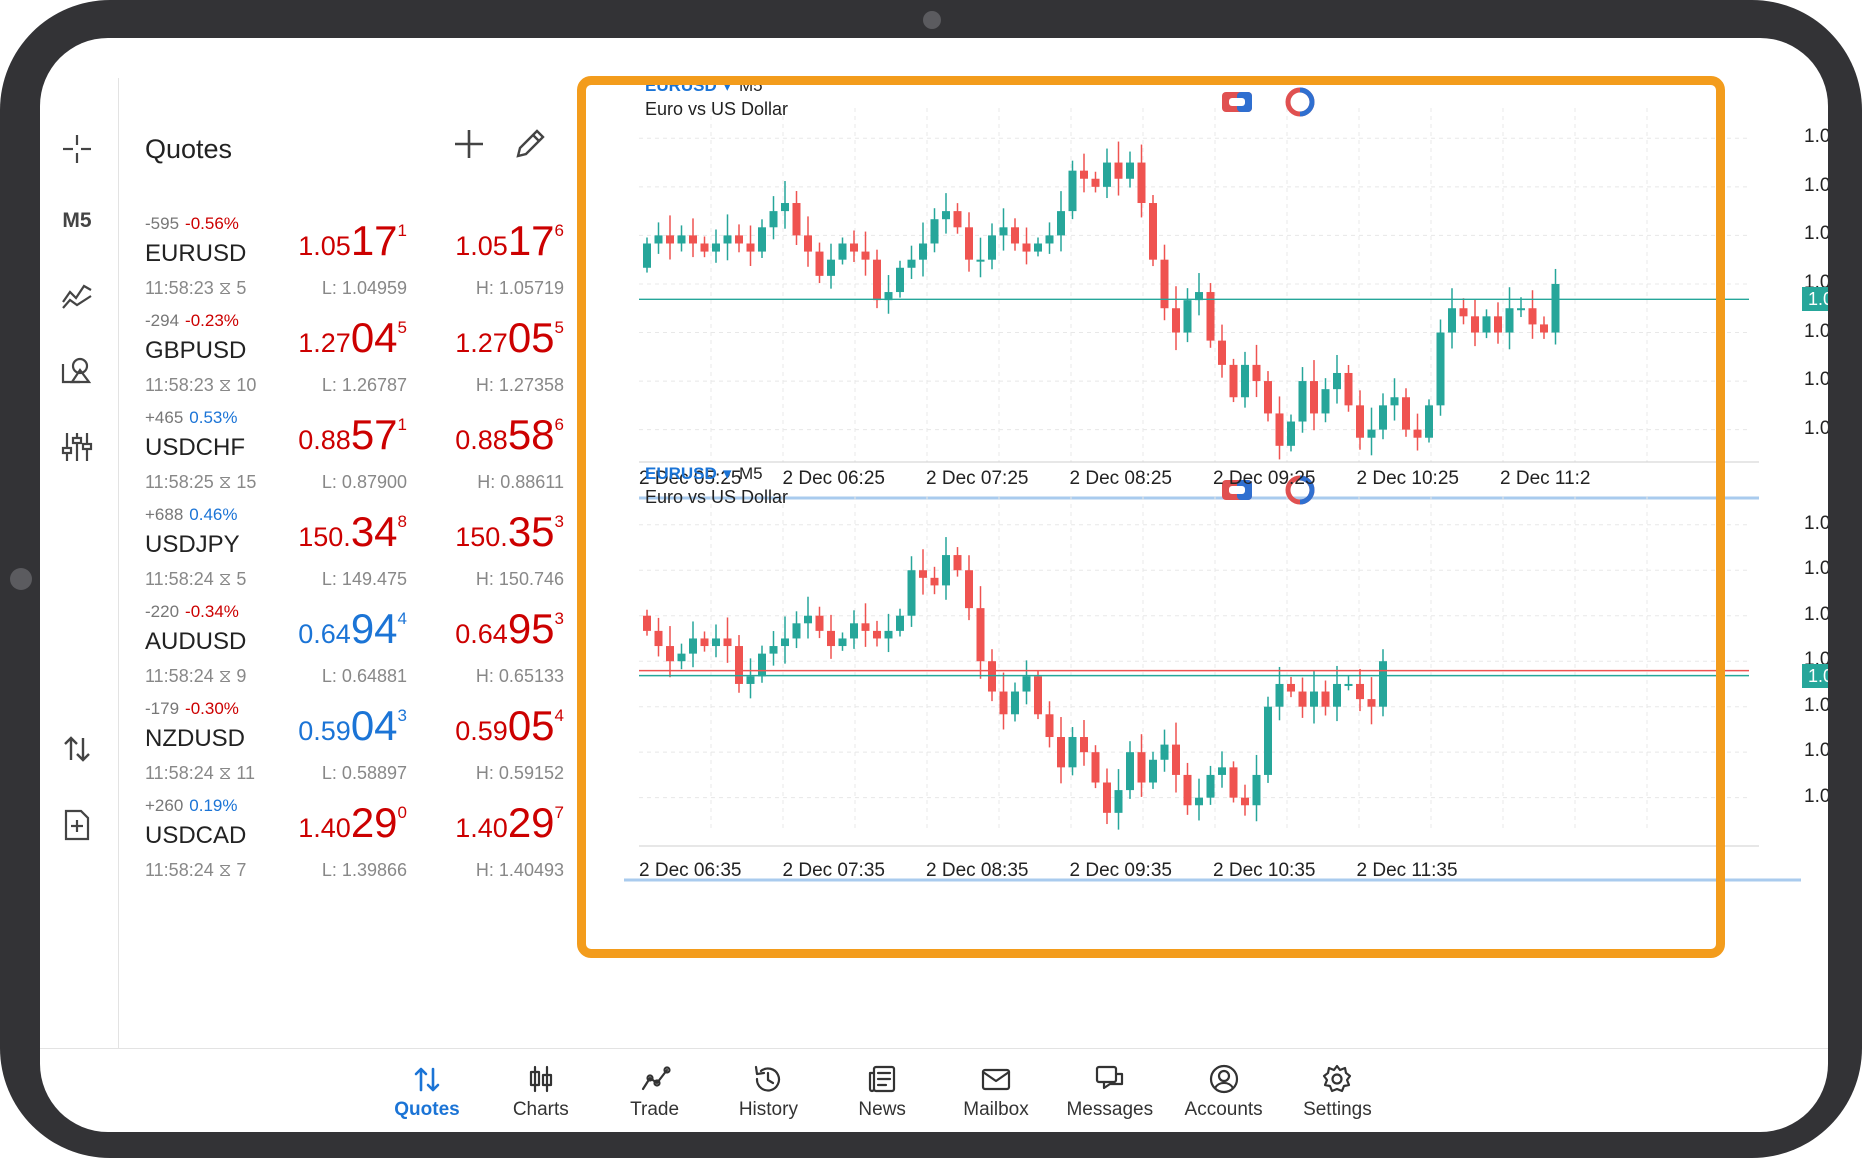 The image size is (1862, 1158). Describe the element at coordinates (246, 773) in the screenshot. I see `quote-spread: 11` at that location.